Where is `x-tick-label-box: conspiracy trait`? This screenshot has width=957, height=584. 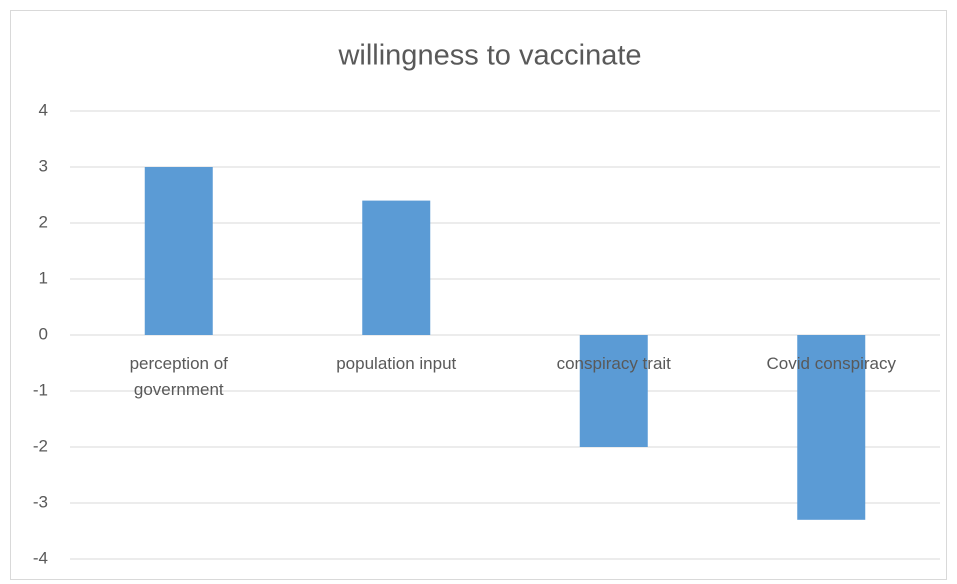 x-tick-label-box: conspiracy trait is located at coordinates (613, 363).